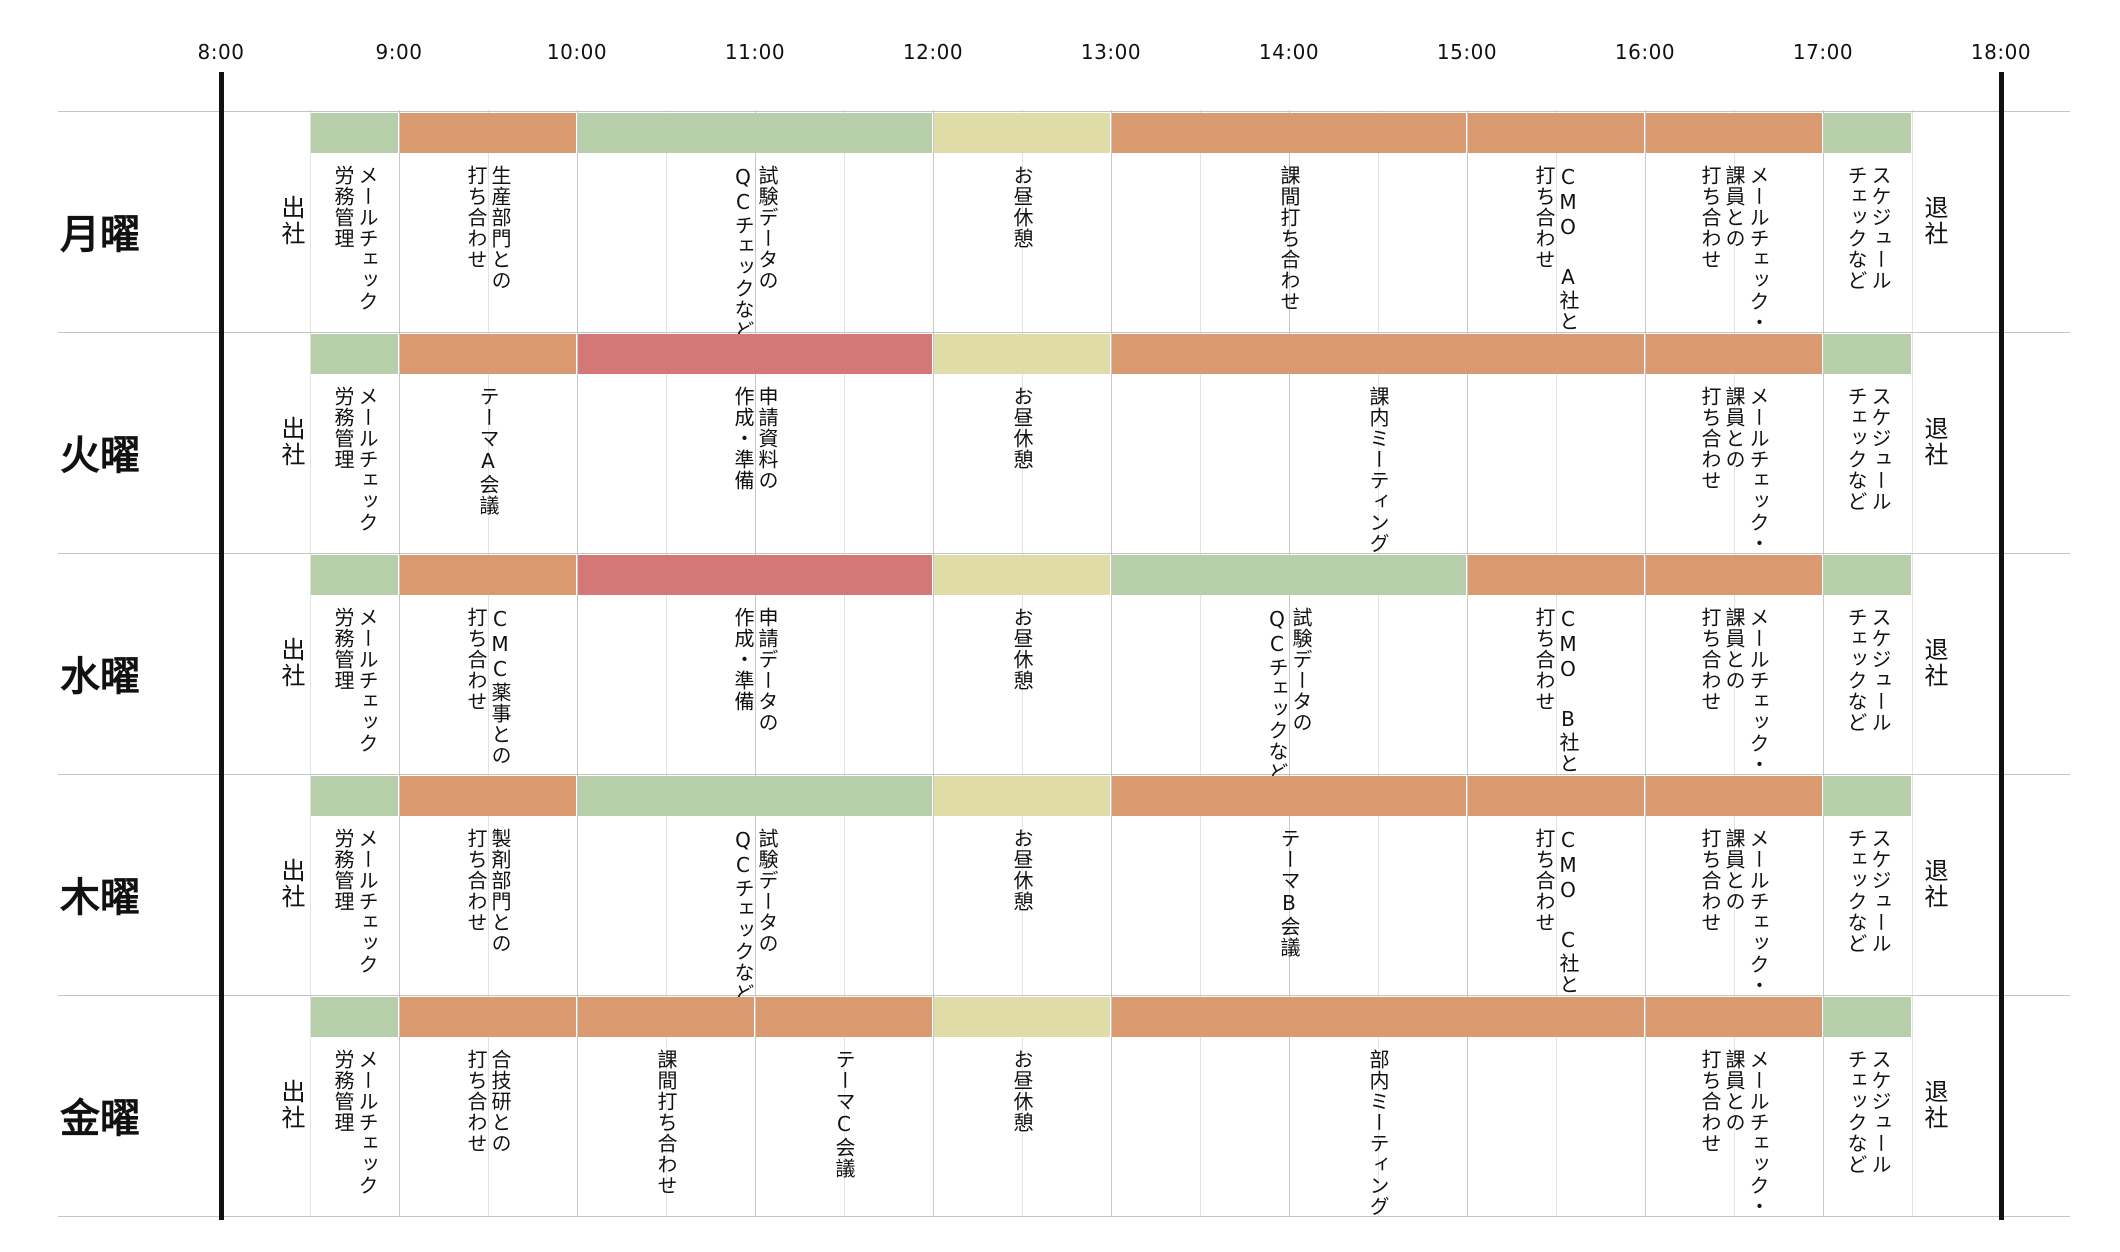 The width and height of the screenshot is (2120, 1252). I want to click on event-label: 生産部門との 打ち合わせ, so click(488, 228).